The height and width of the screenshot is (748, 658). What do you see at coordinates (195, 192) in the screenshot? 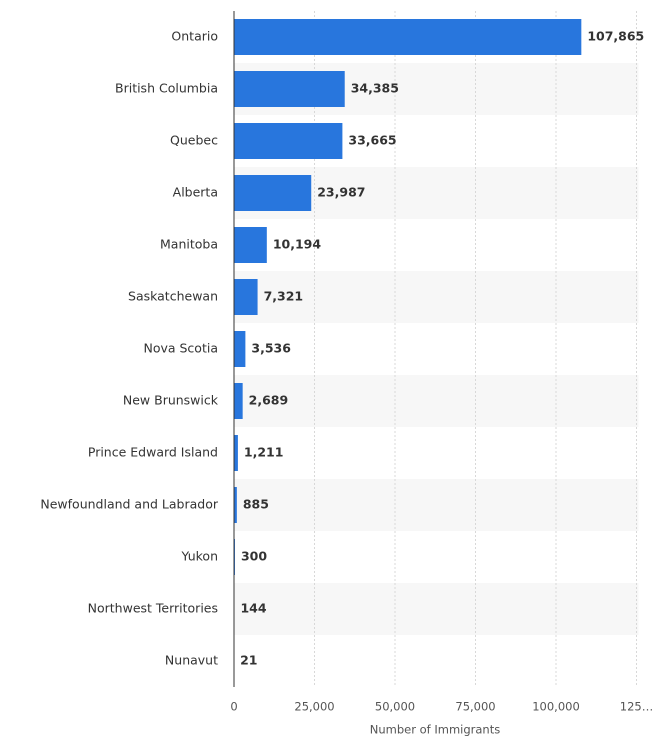
I see `y-tick-label: Alberta` at bounding box center [195, 192].